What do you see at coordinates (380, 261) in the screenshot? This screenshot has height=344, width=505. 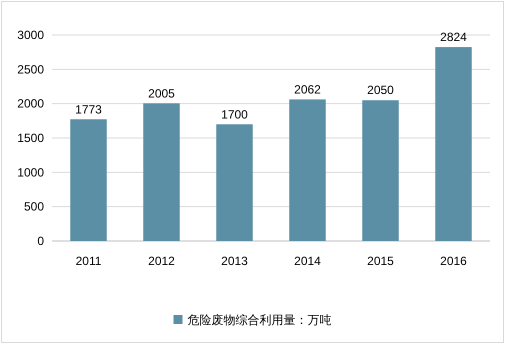 I see `x-tick-label: 2015` at bounding box center [380, 261].